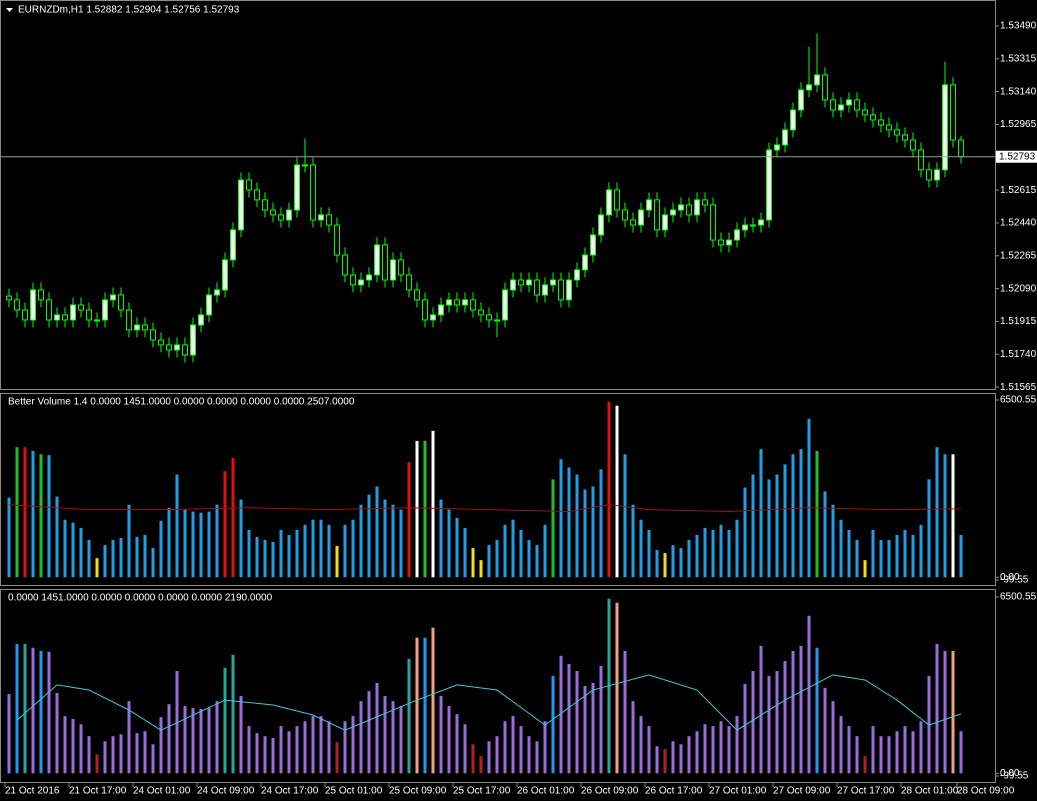 This screenshot has height=801, width=1037. Describe the element at coordinates (1017, 156) in the screenshot. I see `current-price-label: 1.52793` at that location.